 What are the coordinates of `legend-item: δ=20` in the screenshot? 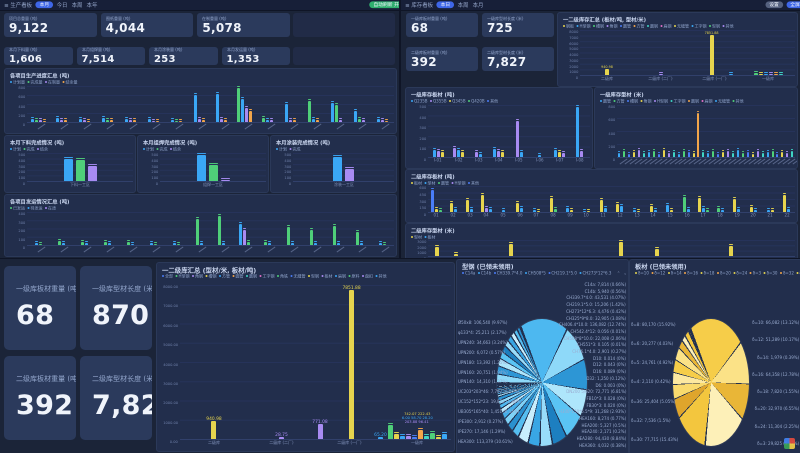 It's located at (723, 273).